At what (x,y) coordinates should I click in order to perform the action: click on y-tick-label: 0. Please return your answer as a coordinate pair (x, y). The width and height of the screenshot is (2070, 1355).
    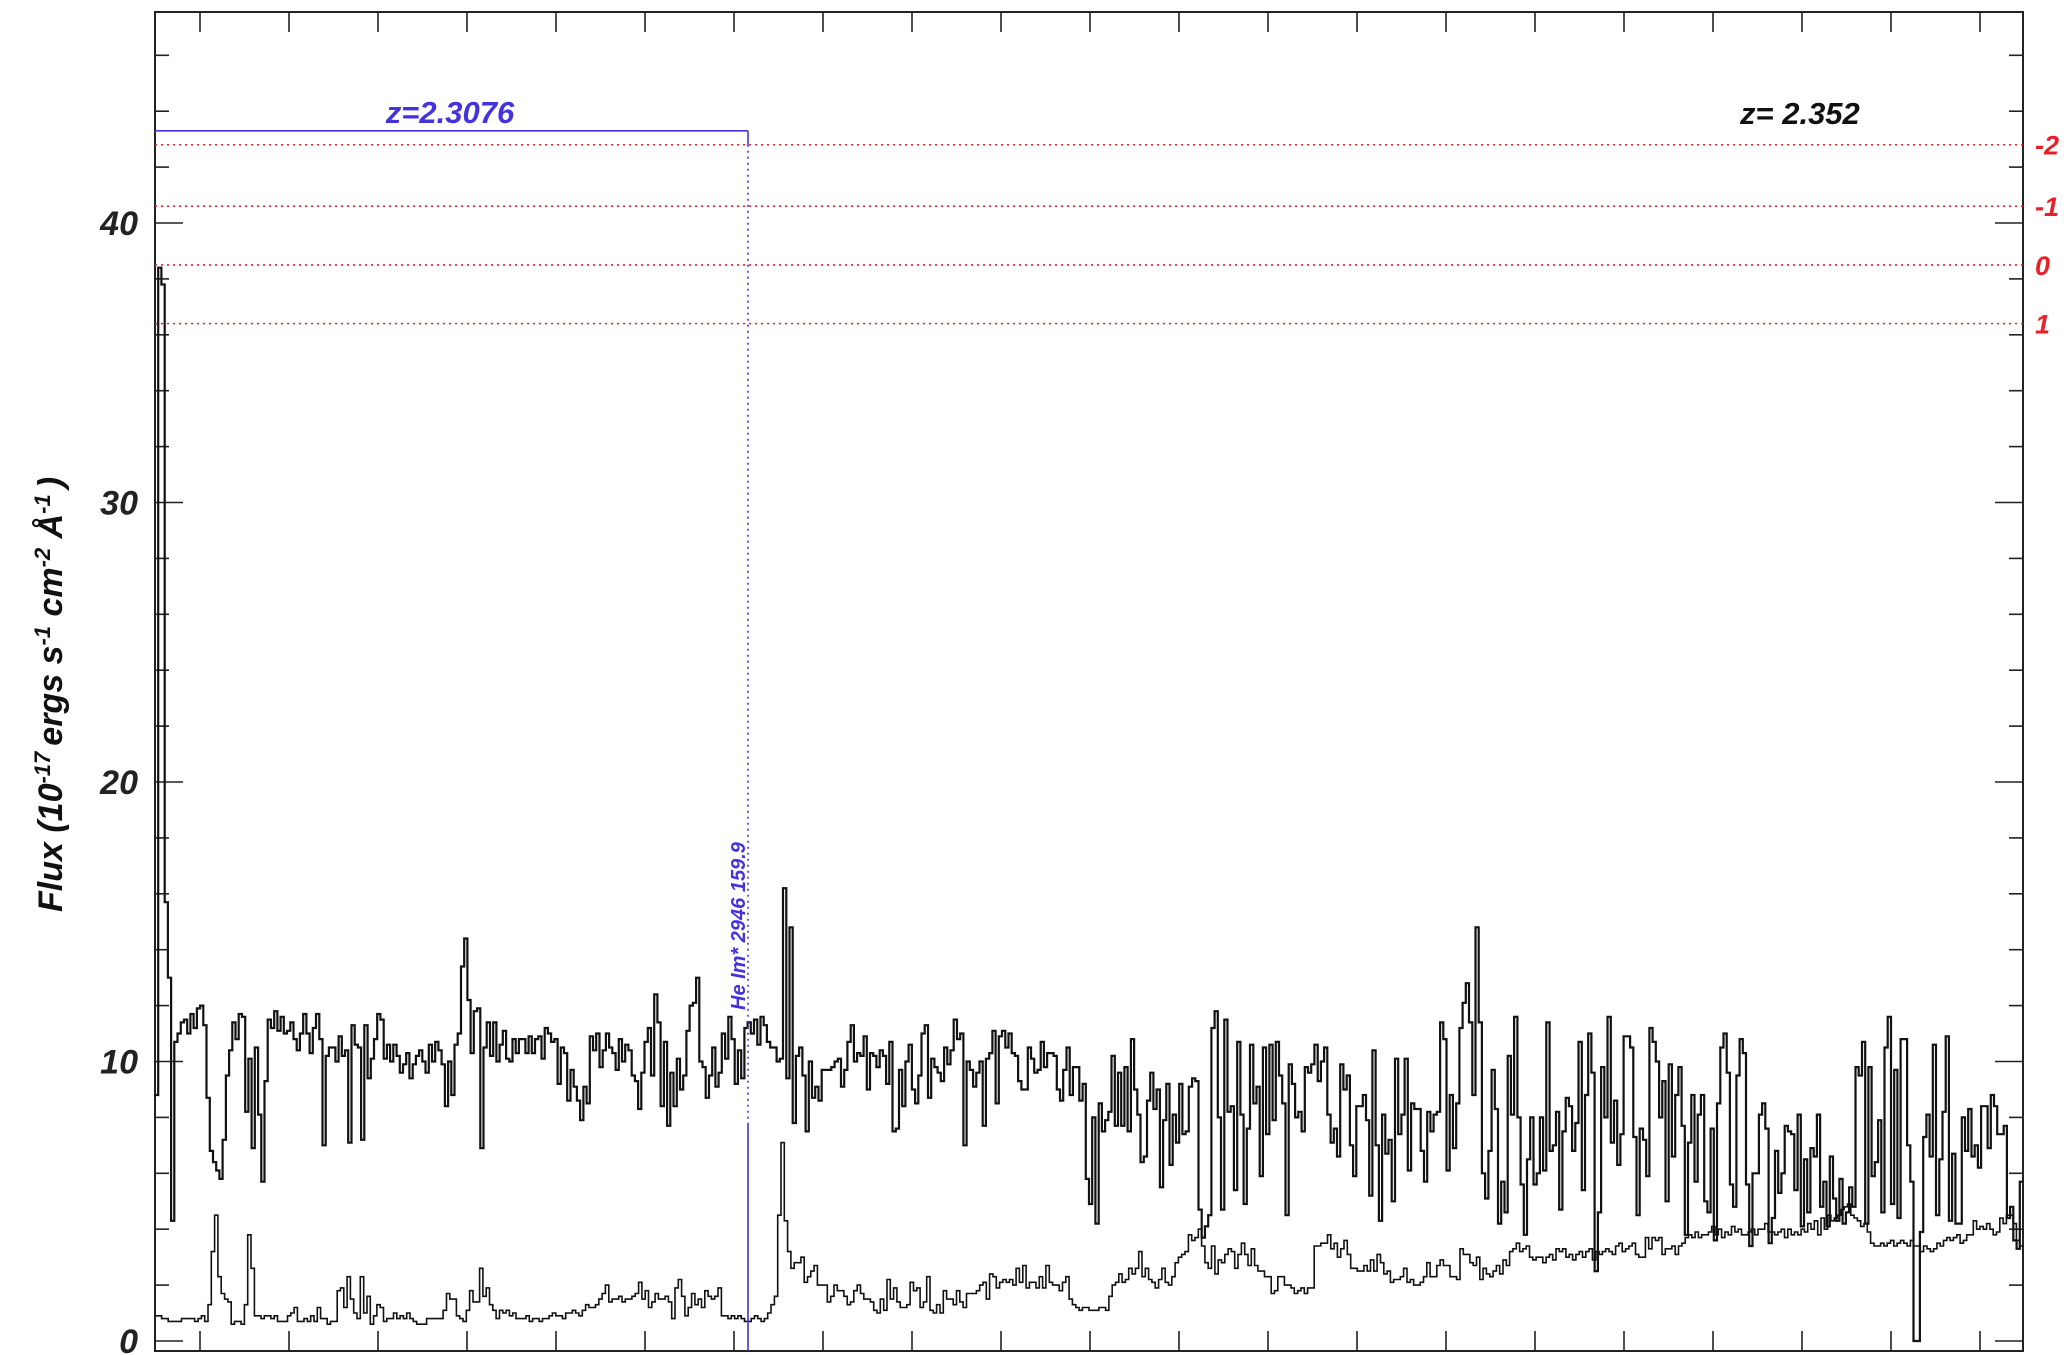
    Looking at the image, I should click on (128, 1339).